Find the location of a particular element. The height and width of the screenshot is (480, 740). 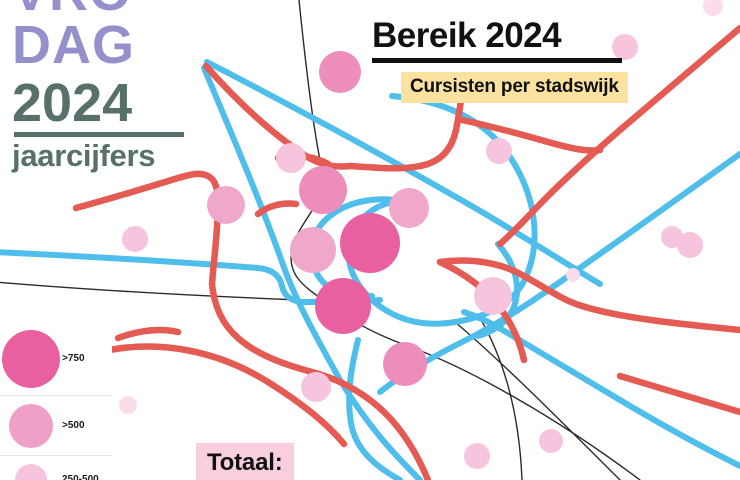

legend-label: >750 is located at coordinates (73, 358).